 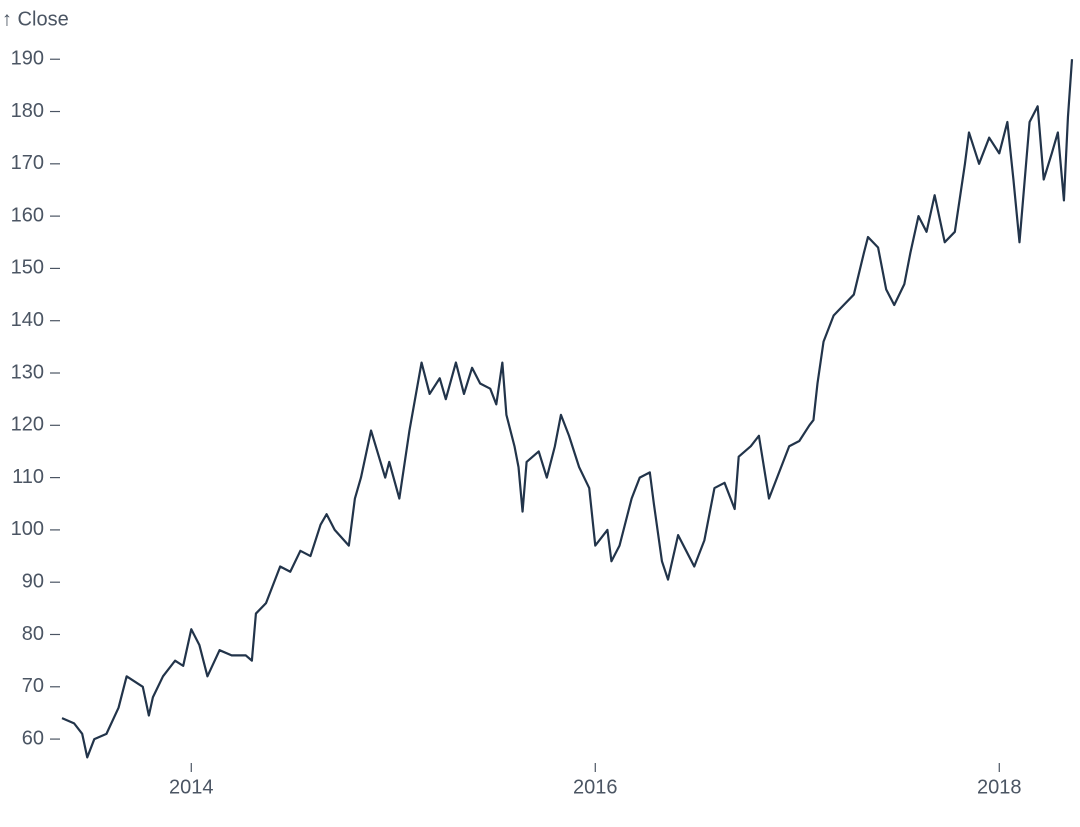 I want to click on x-tick-label: 2018, so click(x=999, y=787).